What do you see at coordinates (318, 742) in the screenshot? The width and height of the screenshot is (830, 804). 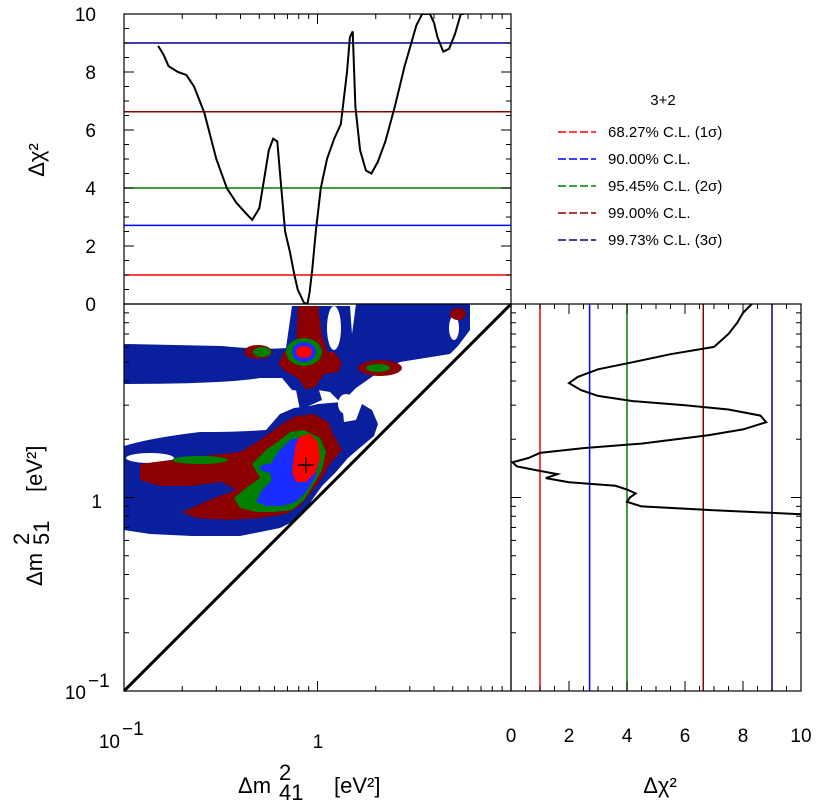 I see `main-xtick-1: 1` at bounding box center [318, 742].